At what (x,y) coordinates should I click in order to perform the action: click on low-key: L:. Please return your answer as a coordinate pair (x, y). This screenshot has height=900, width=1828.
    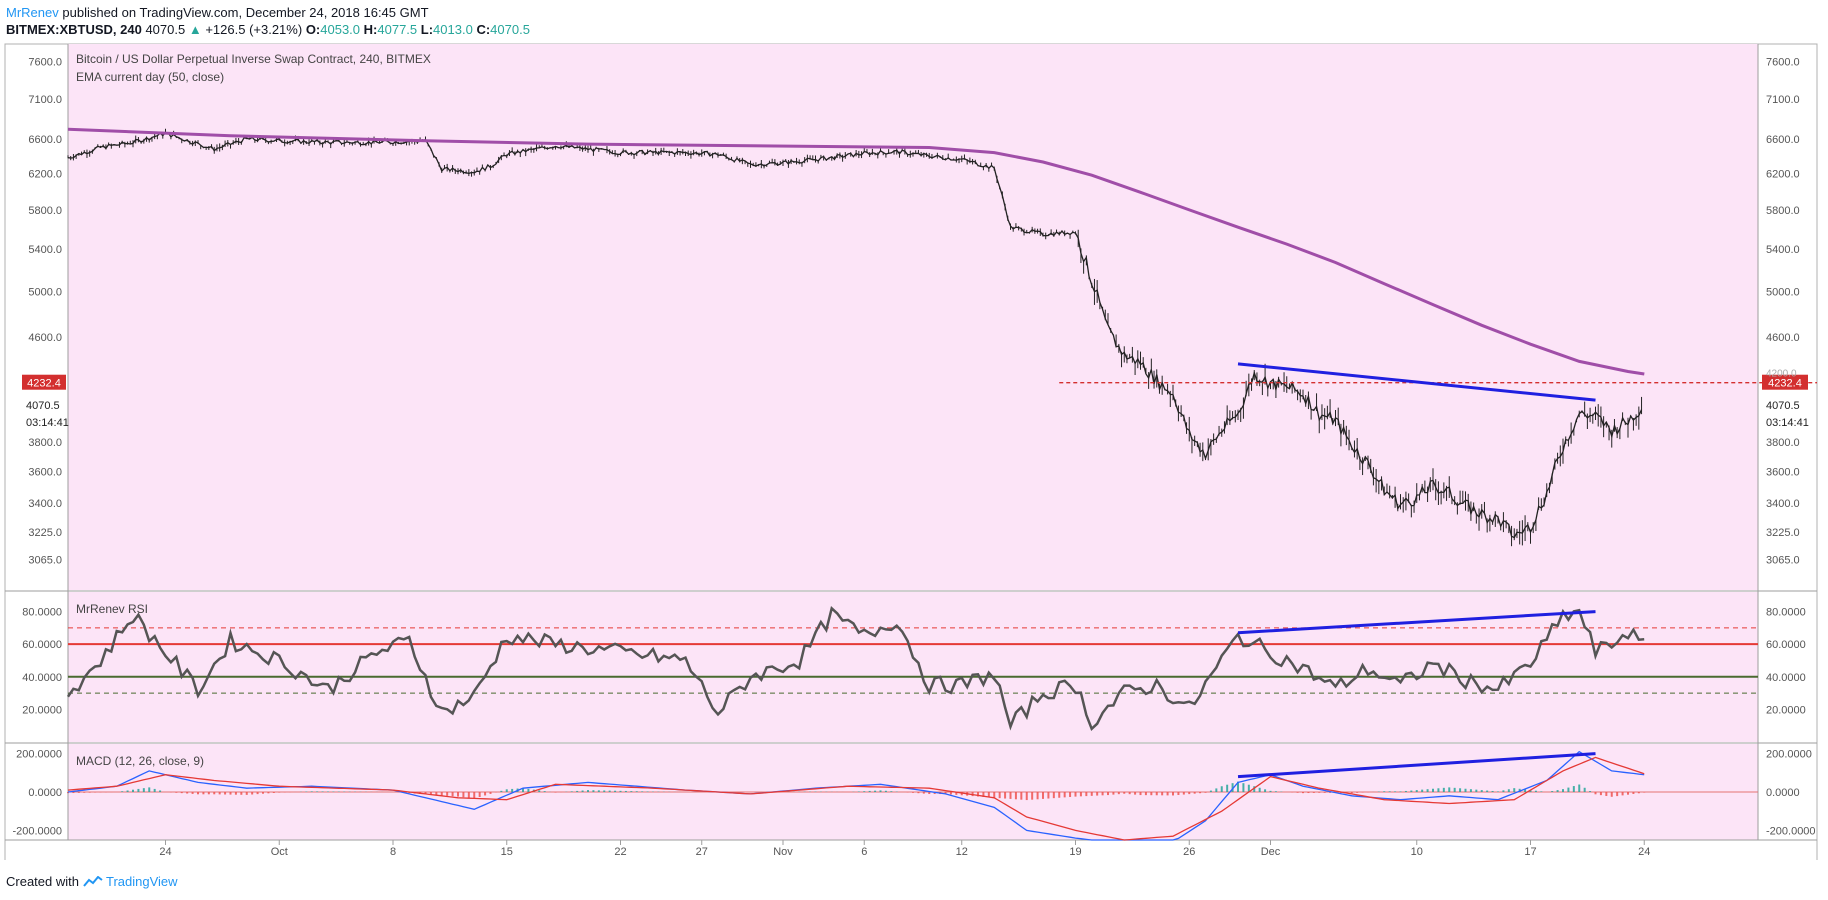
    Looking at the image, I should click on (427, 29).